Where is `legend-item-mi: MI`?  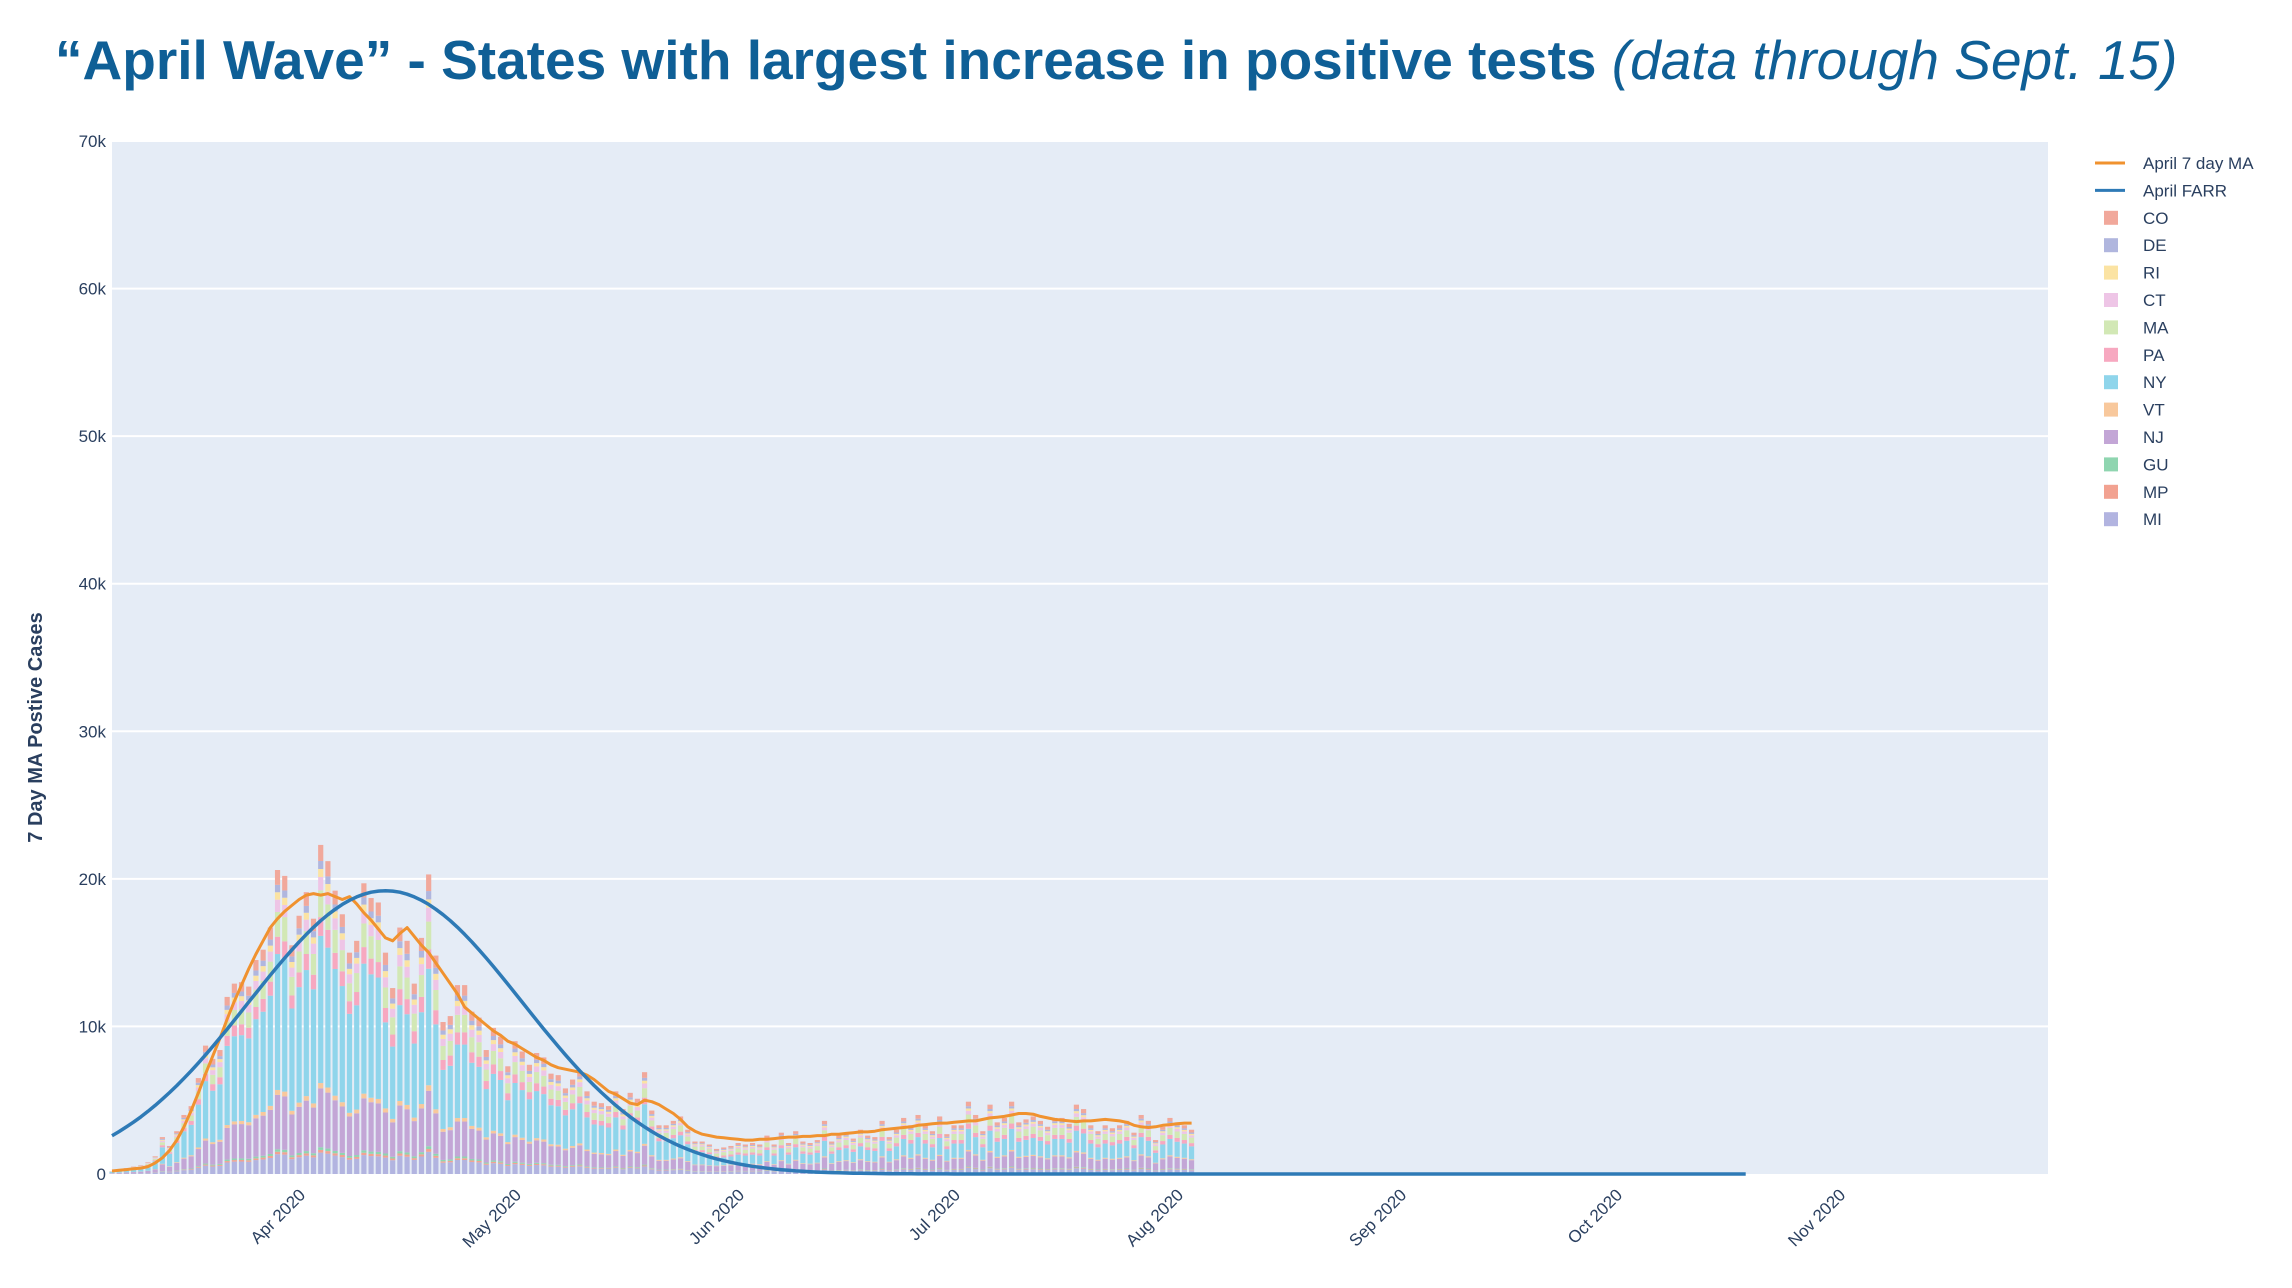
legend-item-mi: MI is located at coordinates (2133, 519).